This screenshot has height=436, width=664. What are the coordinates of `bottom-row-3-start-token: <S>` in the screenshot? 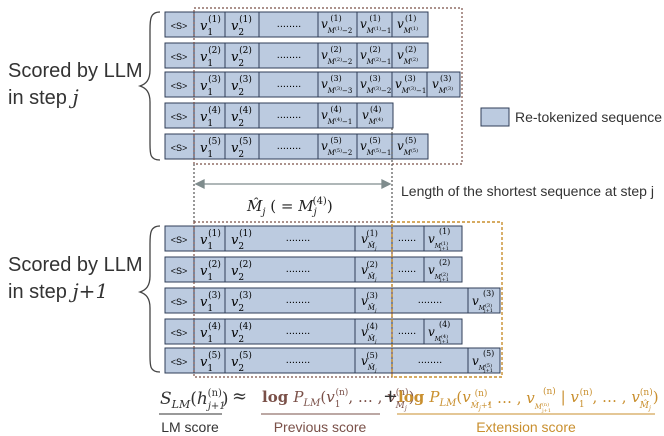 It's located at (179, 302).